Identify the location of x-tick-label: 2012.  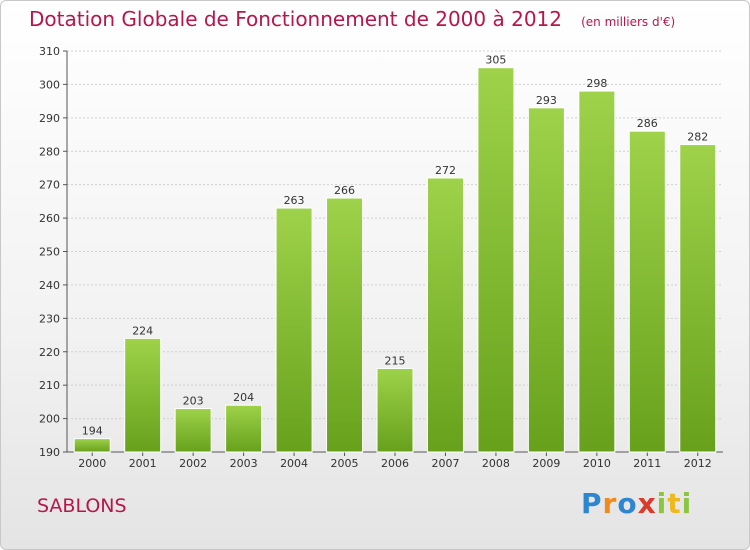
(698, 463).